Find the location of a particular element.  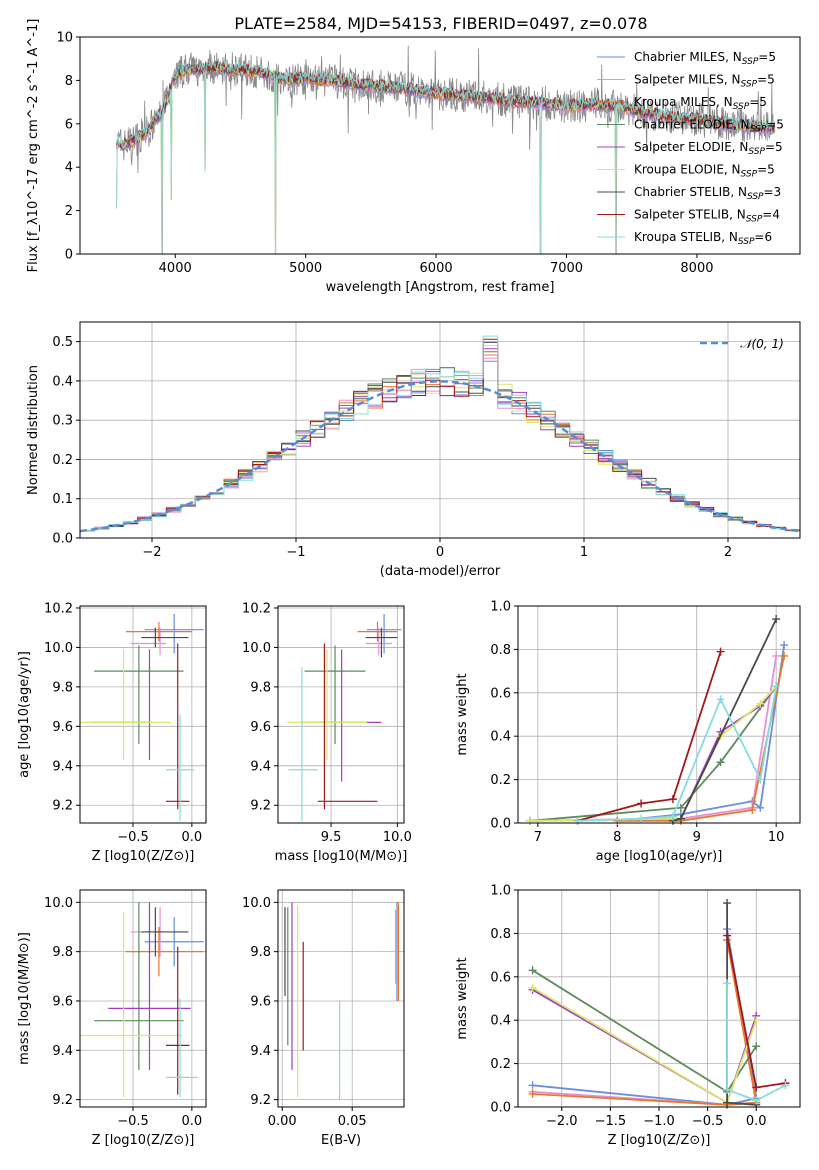

y-tick-label: 0.0 is located at coordinates (500, 824).